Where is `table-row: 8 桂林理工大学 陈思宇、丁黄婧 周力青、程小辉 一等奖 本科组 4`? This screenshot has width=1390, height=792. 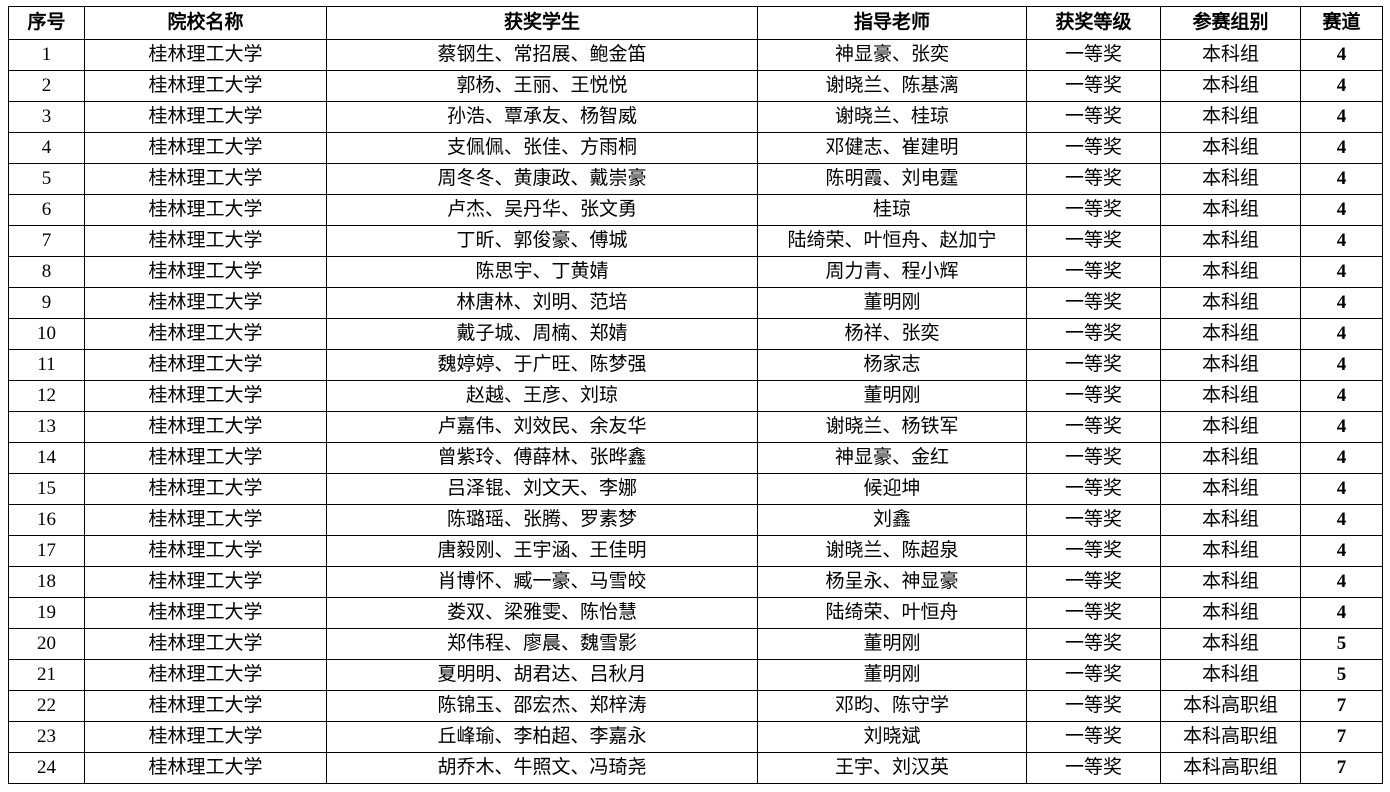 table-row: 8 桂林理工大学 陈思宇、丁黄婧 周力青、程小辉 一等奖 本科组 4 is located at coordinates (695, 272).